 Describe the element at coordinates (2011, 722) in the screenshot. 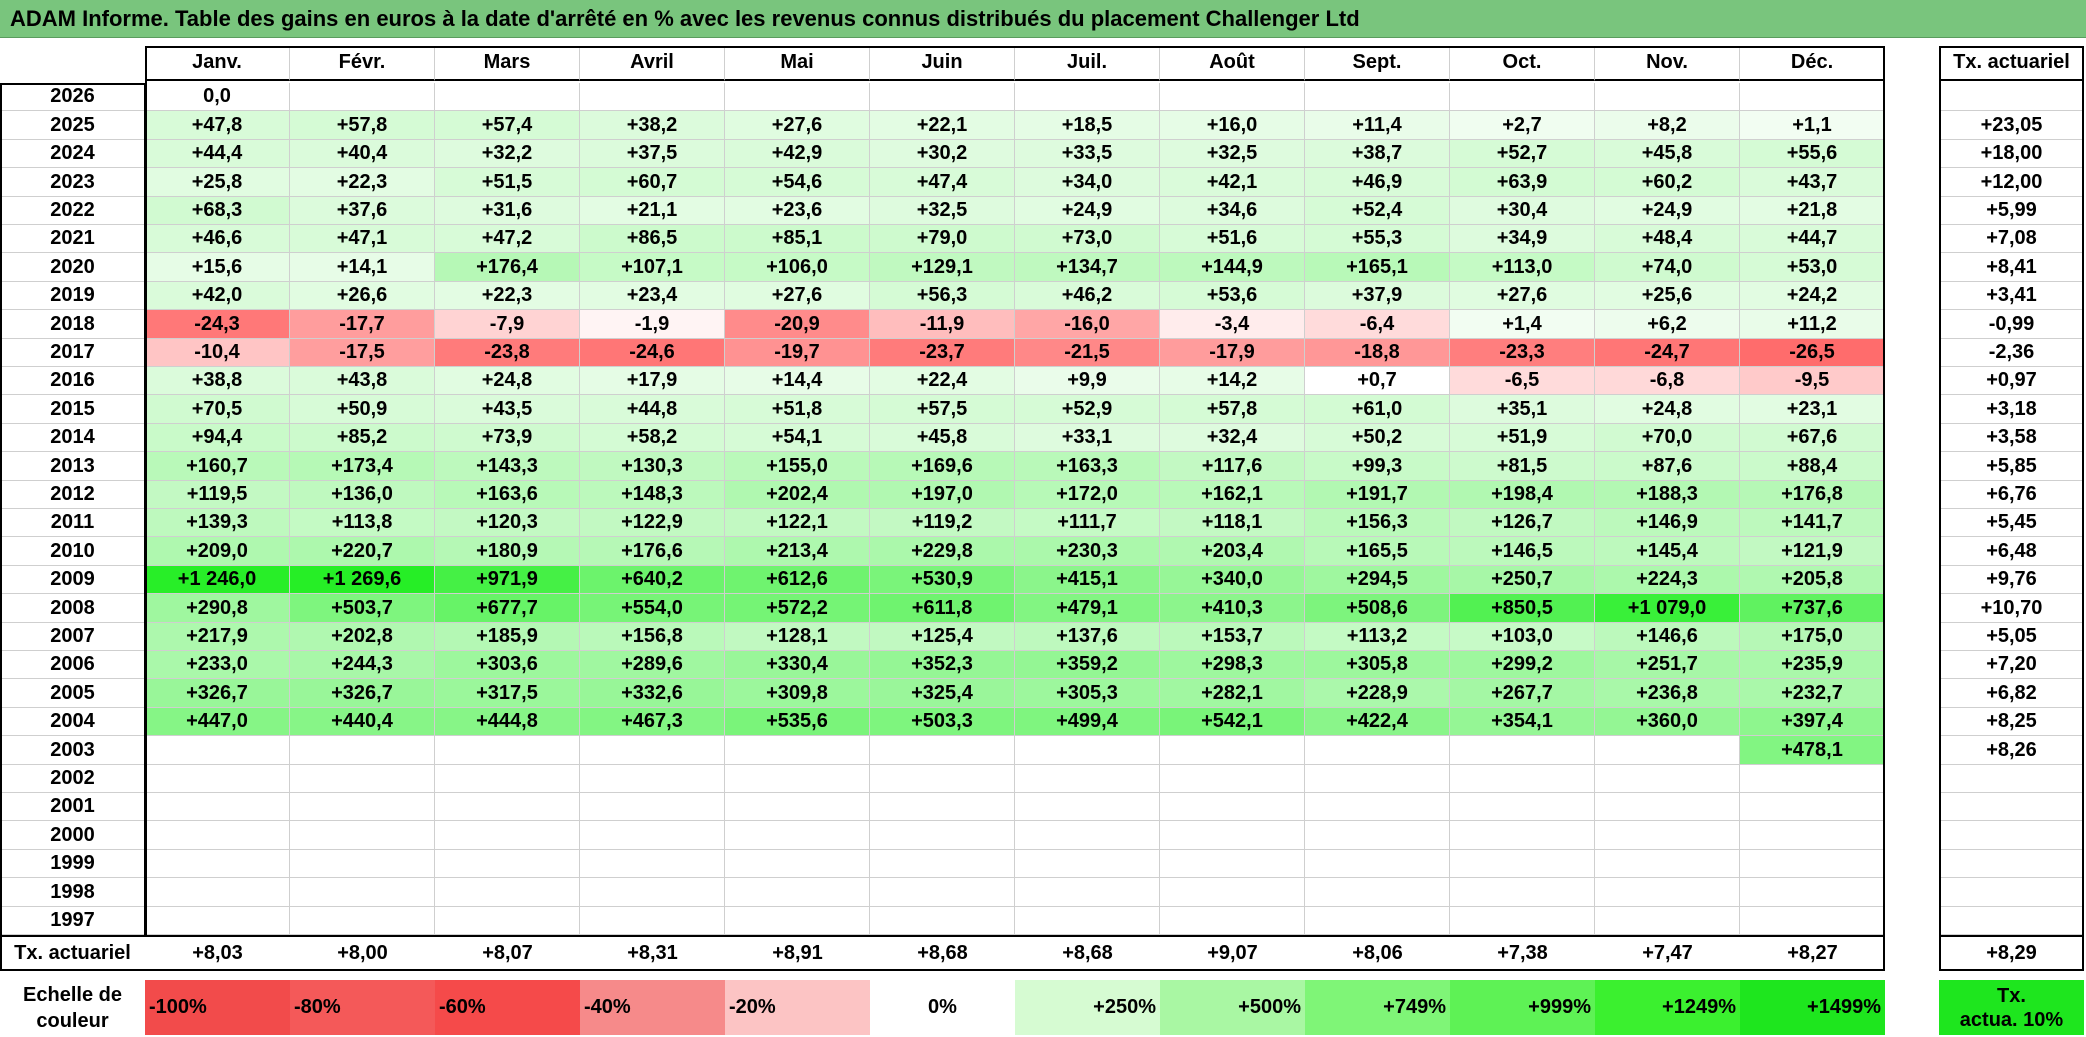

I see `row-rate-cell: +8,25` at that location.